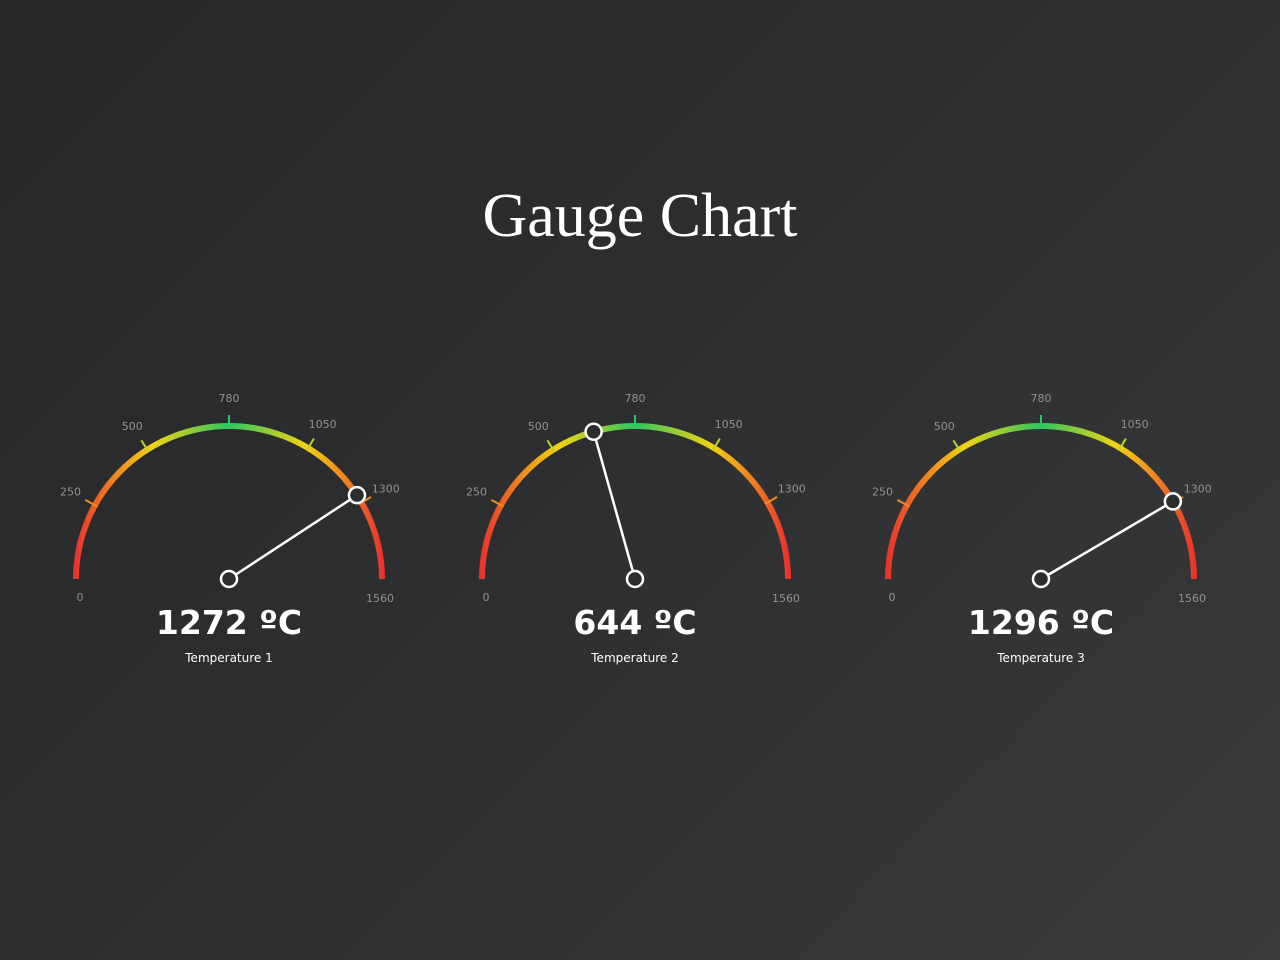  I want to click on gauge-value-label: 1272 ºC, so click(229, 622).